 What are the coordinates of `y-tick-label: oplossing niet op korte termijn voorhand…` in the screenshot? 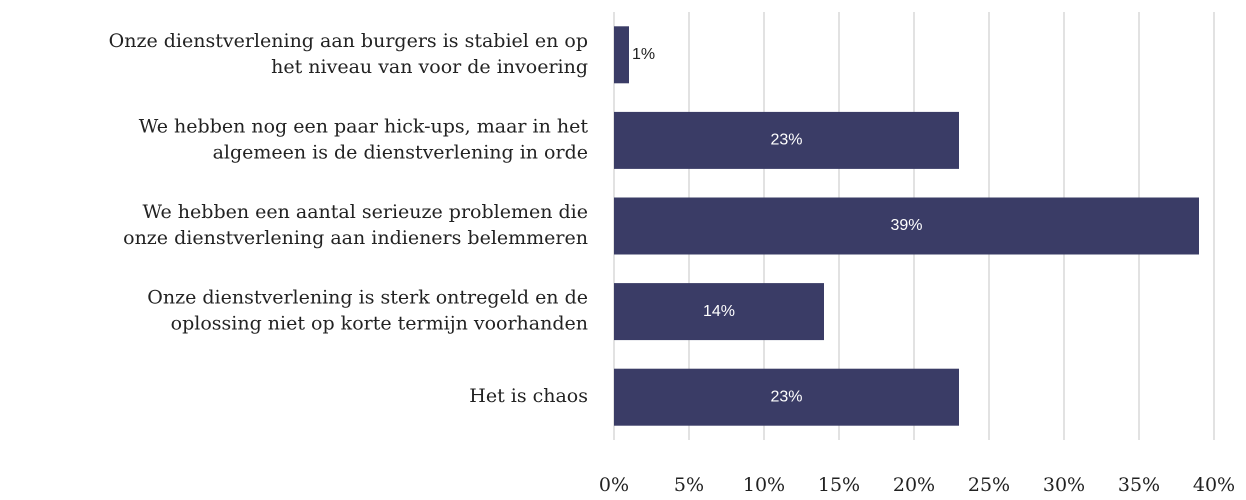 It's located at (379, 324).